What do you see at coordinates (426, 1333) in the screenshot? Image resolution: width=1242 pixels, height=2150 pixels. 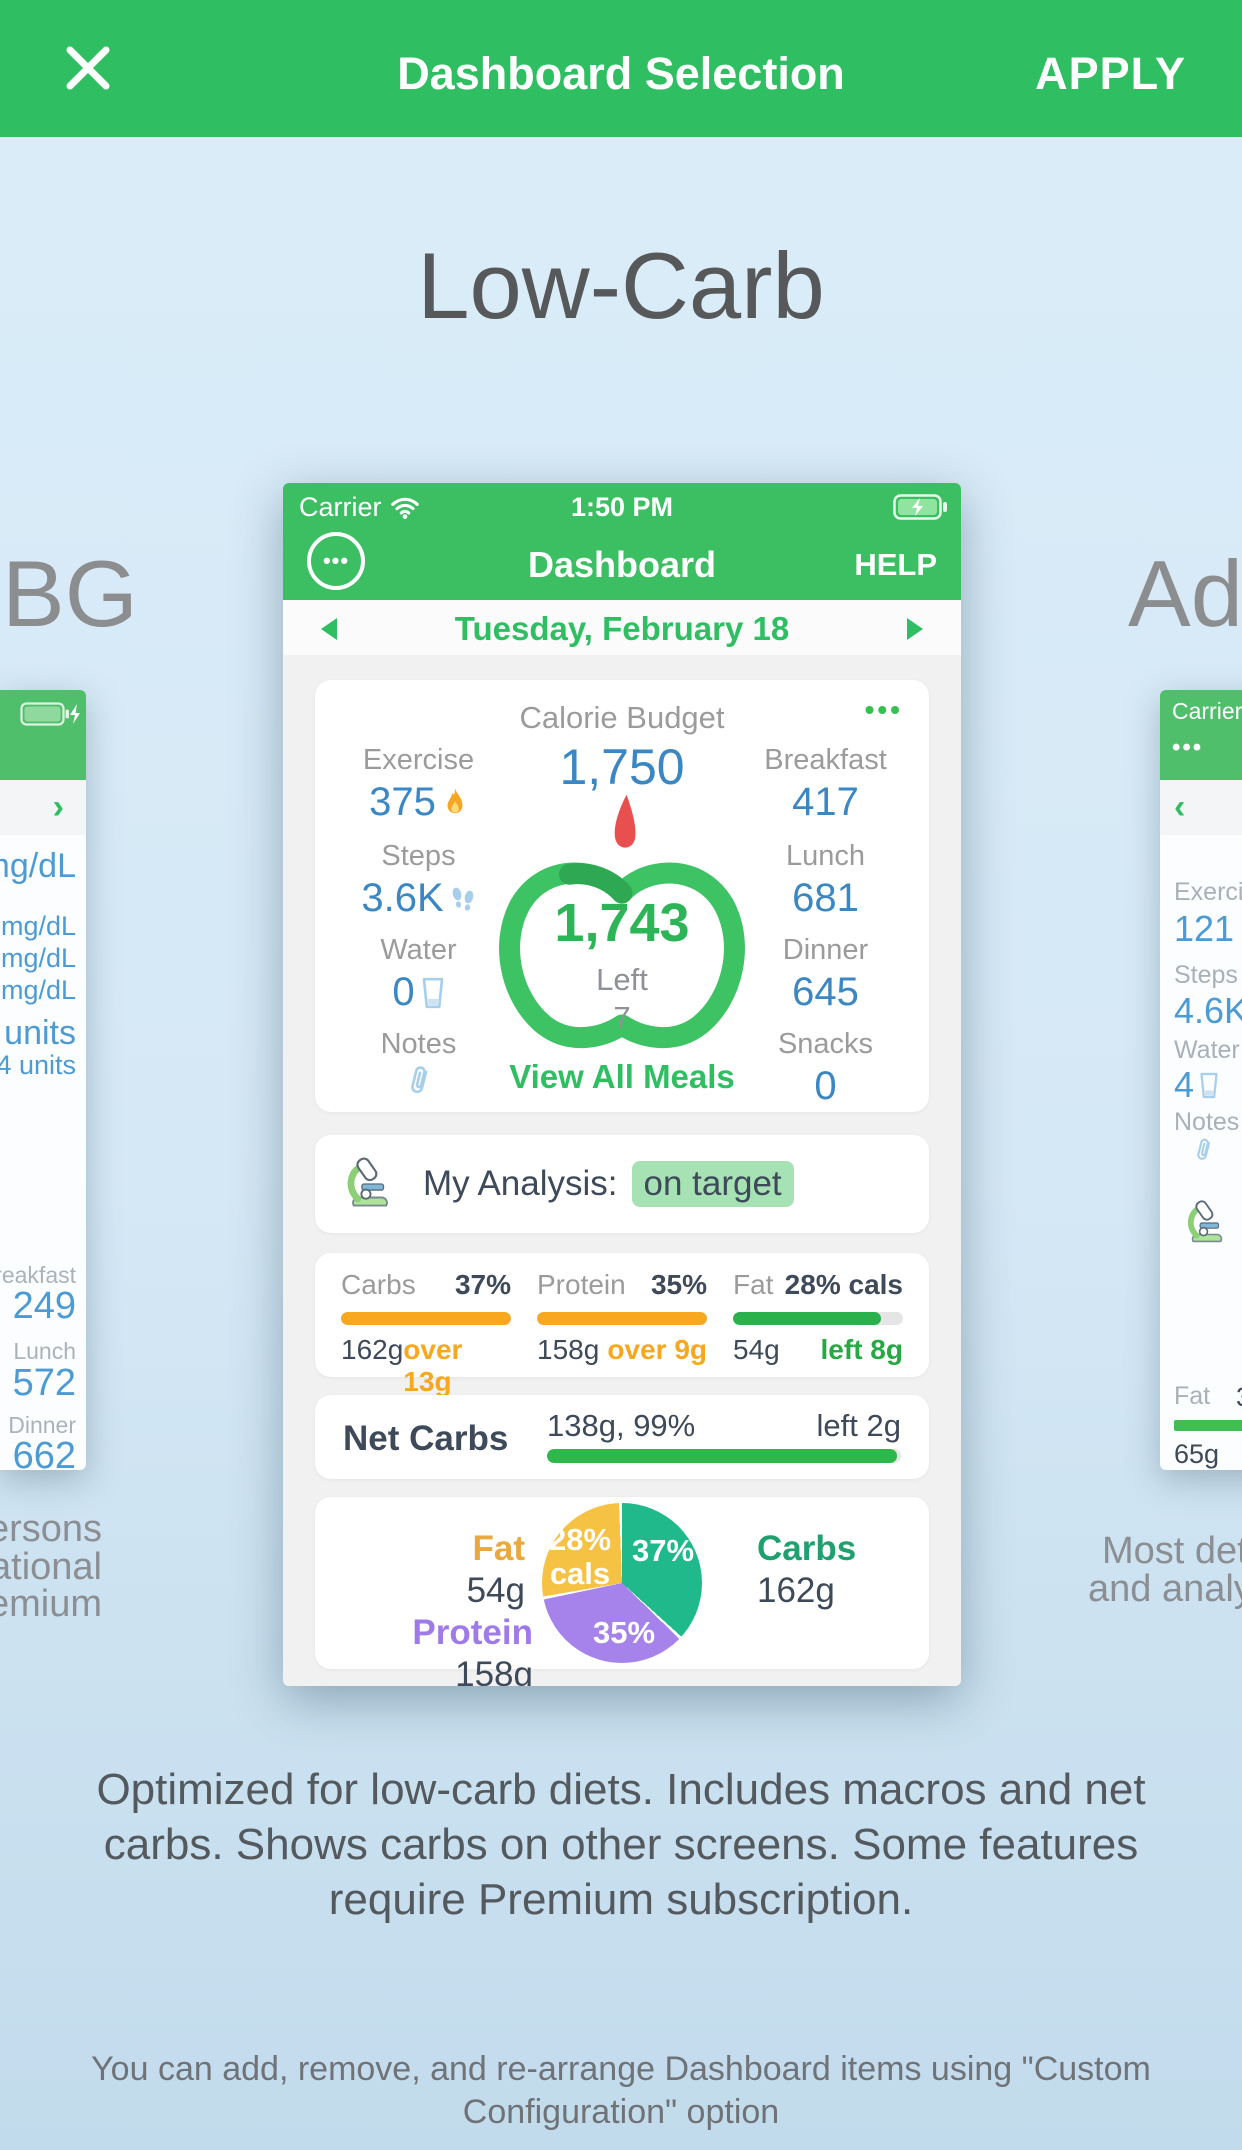 I see `carbs-macro: Carbs 37% 162g over 13g` at bounding box center [426, 1333].